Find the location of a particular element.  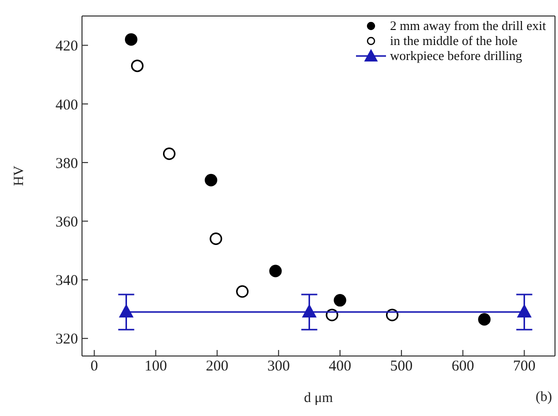

legend-label: in the middle of the hole is located at coordinates (454, 40).